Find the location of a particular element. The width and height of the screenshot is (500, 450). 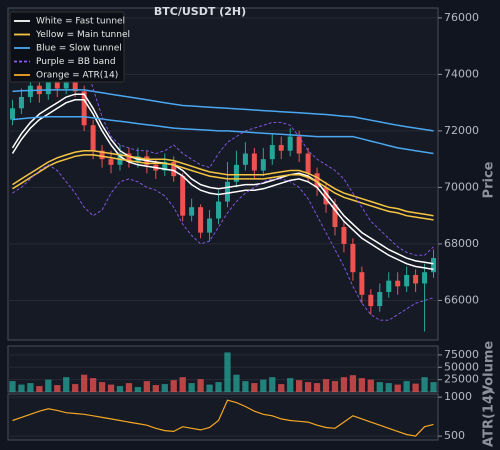

y-tick-label: 50000 is located at coordinates (461, 366).